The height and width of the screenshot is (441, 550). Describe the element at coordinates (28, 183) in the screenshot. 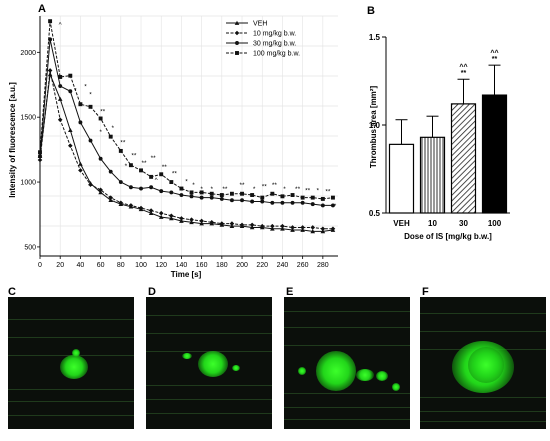

I see `y-tick-label: 1000` at that location.